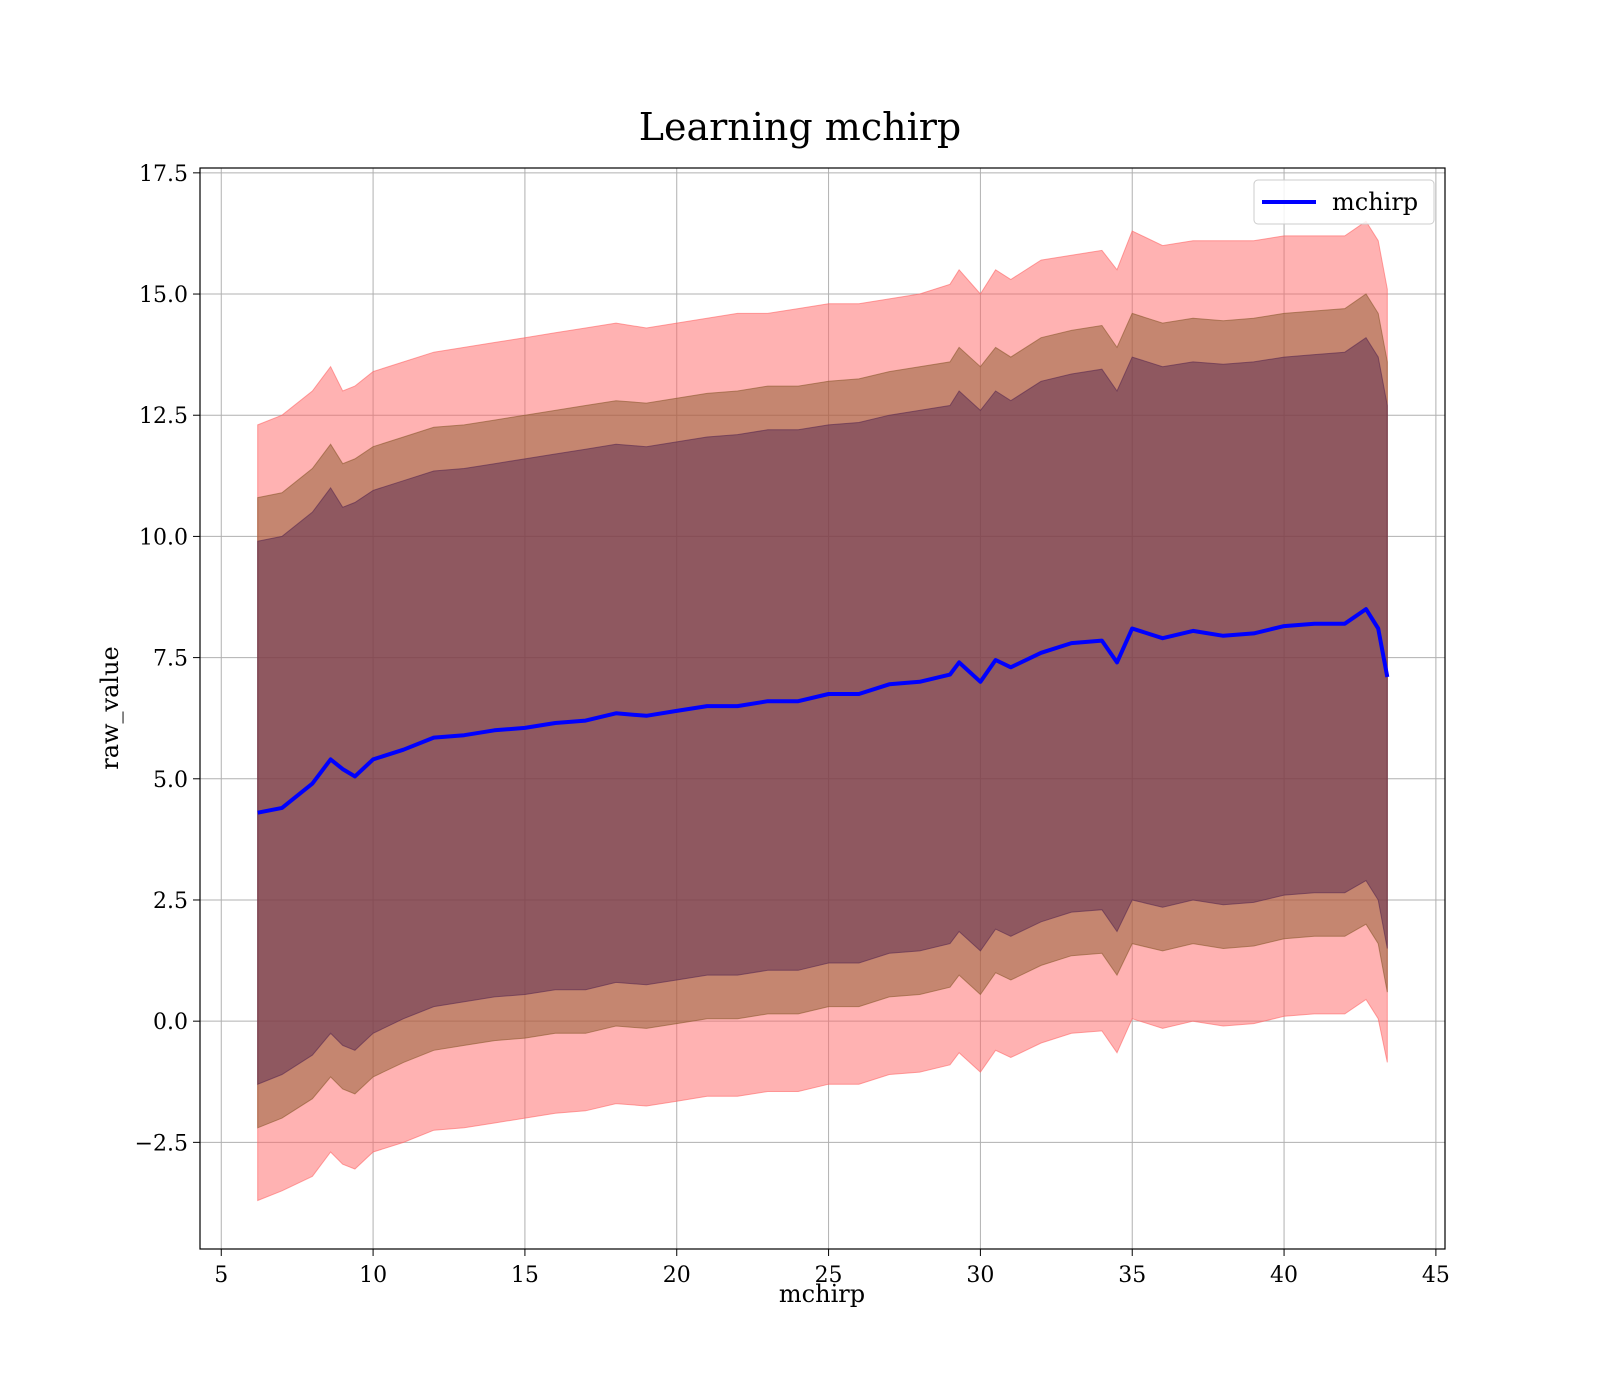 The height and width of the screenshot is (1400, 1600). Describe the element at coordinates (1436, 1275) in the screenshot. I see `x-tick-label: 45` at that location.